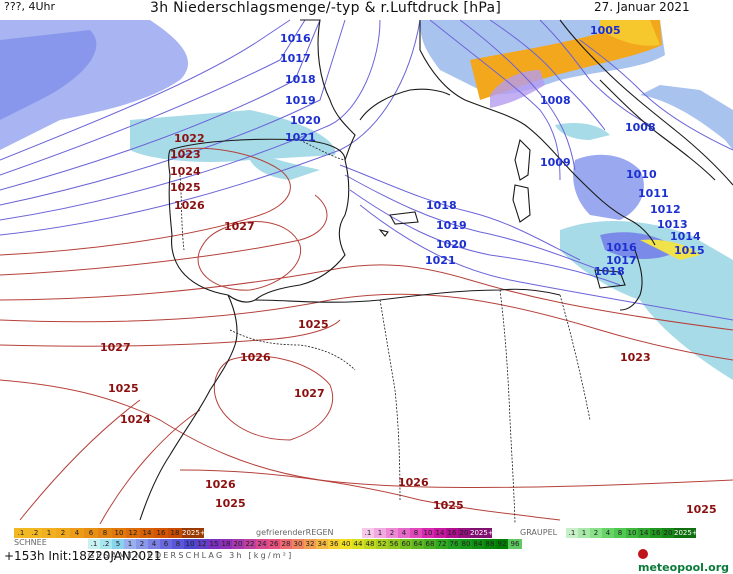  I want to click on pressure-label: 1005, so click(605, 30).